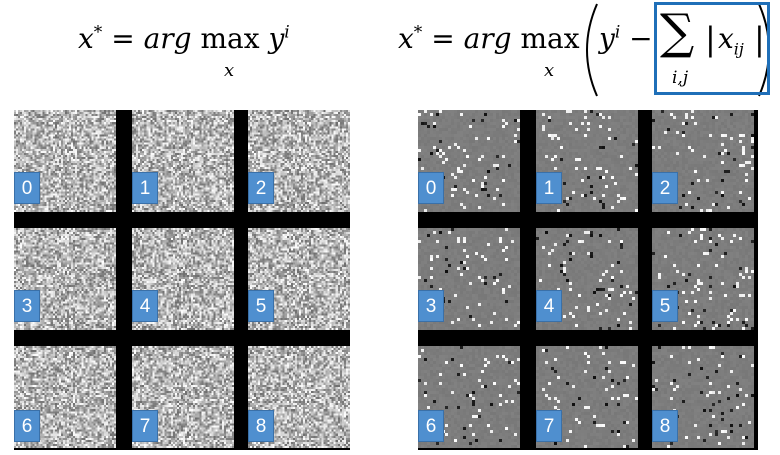 The image size is (780, 455). What do you see at coordinates (617, 32) in the screenshot?
I see `formula-right-y-sup: i` at bounding box center [617, 32].